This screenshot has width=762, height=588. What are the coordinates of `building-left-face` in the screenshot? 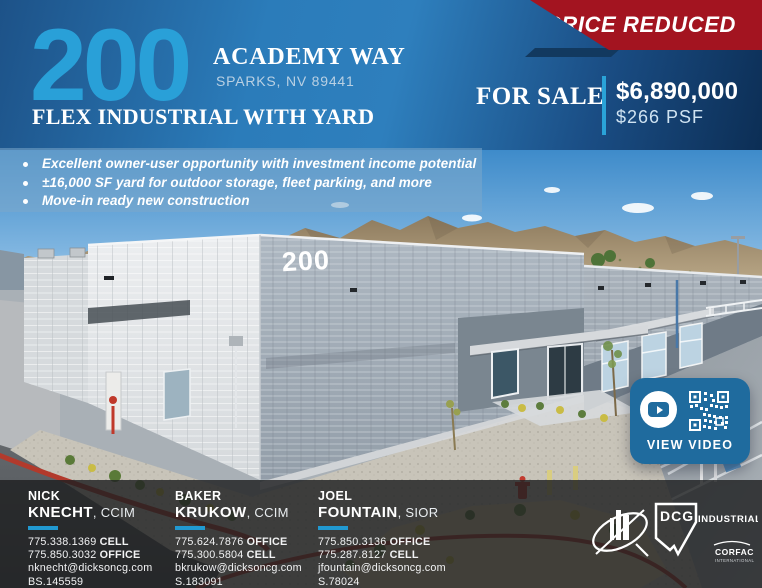 It's located at (142, 356).